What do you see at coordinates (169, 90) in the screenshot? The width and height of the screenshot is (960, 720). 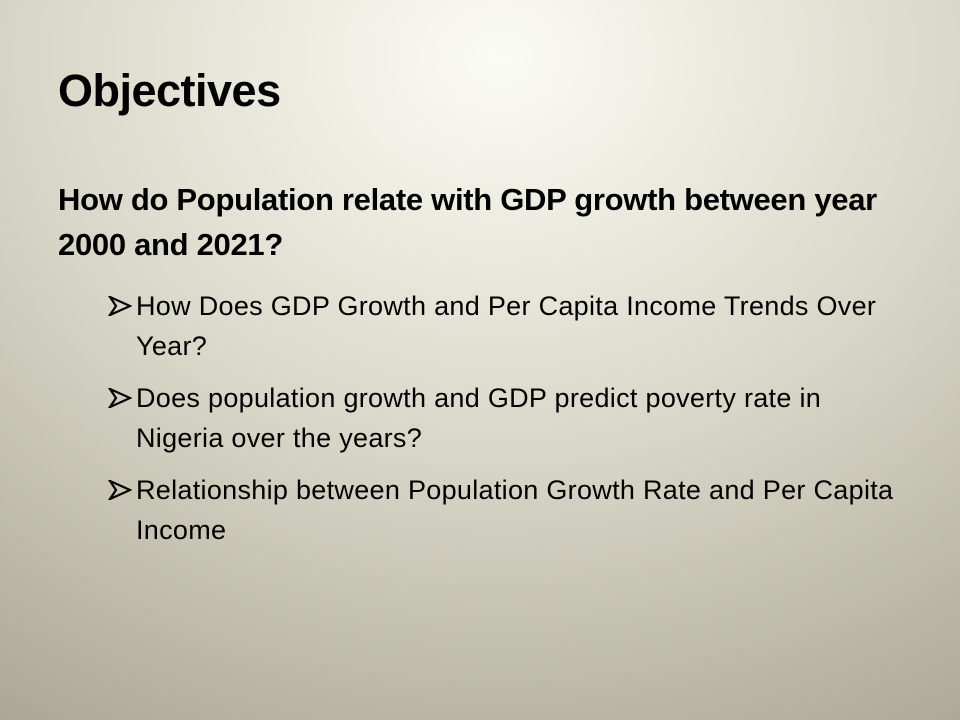 I see `slide-title: Objectives` at bounding box center [169, 90].